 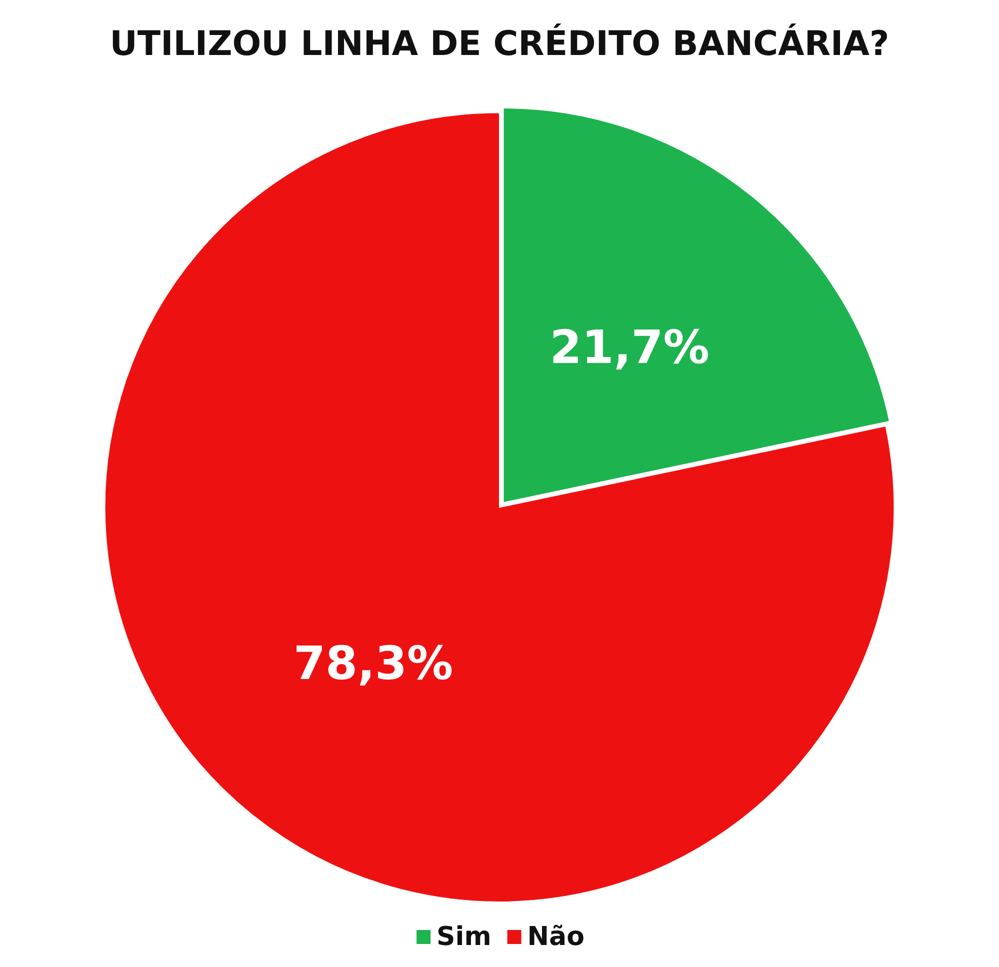 I want to click on legend-label: Não, so click(x=555, y=937).